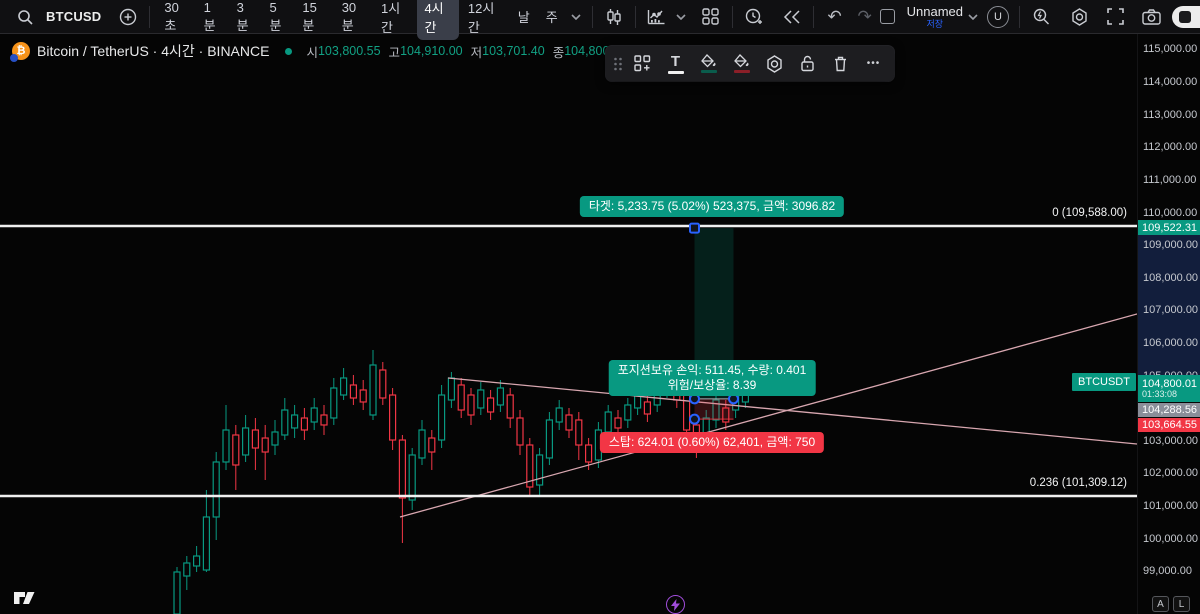  What do you see at coordinates (712, 442) in the screenshot?
I see `stop-label: 스탑: 624.01 (0.60%) 62,401, 금액: 750` at bounding box center [712, 442].